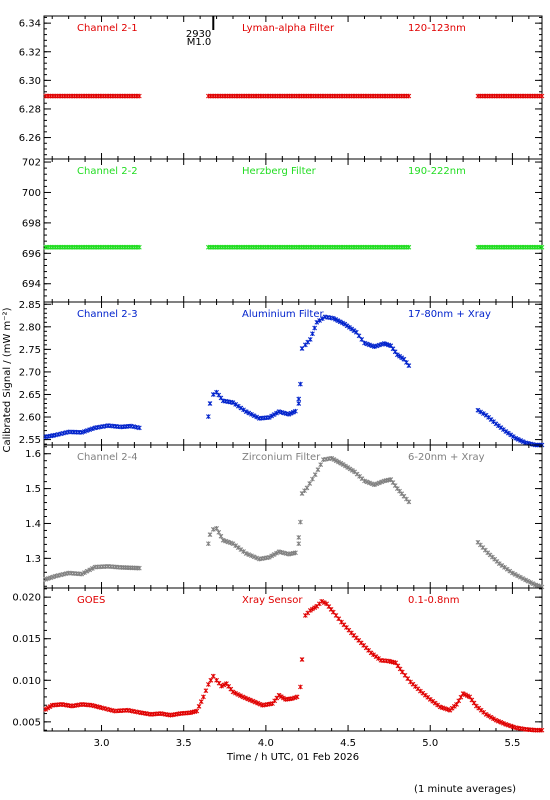 Image resolution: width=550 pixels, height=800 pixels. I want to click on filter-label: Herzberg Filter, so click(279, 171).